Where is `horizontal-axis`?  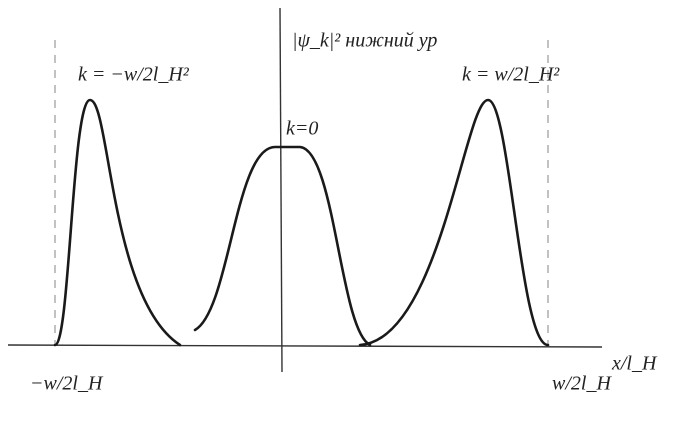 horizontal-axis is located at coordinates (305, 346).